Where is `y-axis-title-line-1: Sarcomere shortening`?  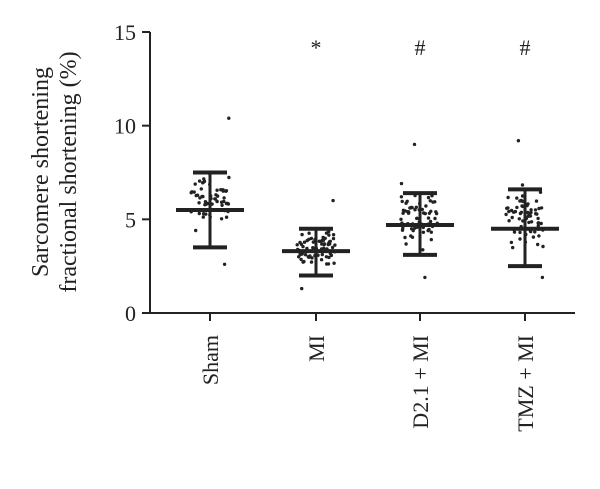 y-axis-title-line-1: Sarcomere shortening is located at coordinates (41, 172).